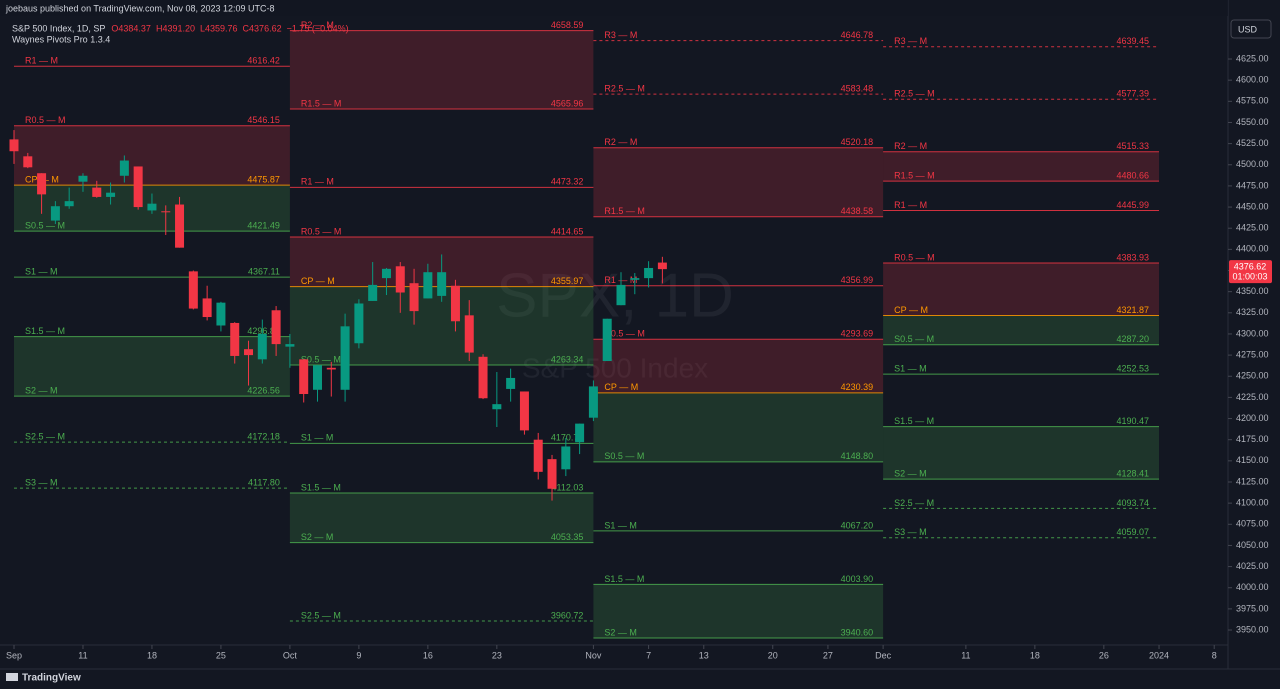 The image size is (1280, 689). What do you see at coordinates (615, 295) in the screenshot?
I see `watermark: SPX, 1D` at bounding box center [615, 295].